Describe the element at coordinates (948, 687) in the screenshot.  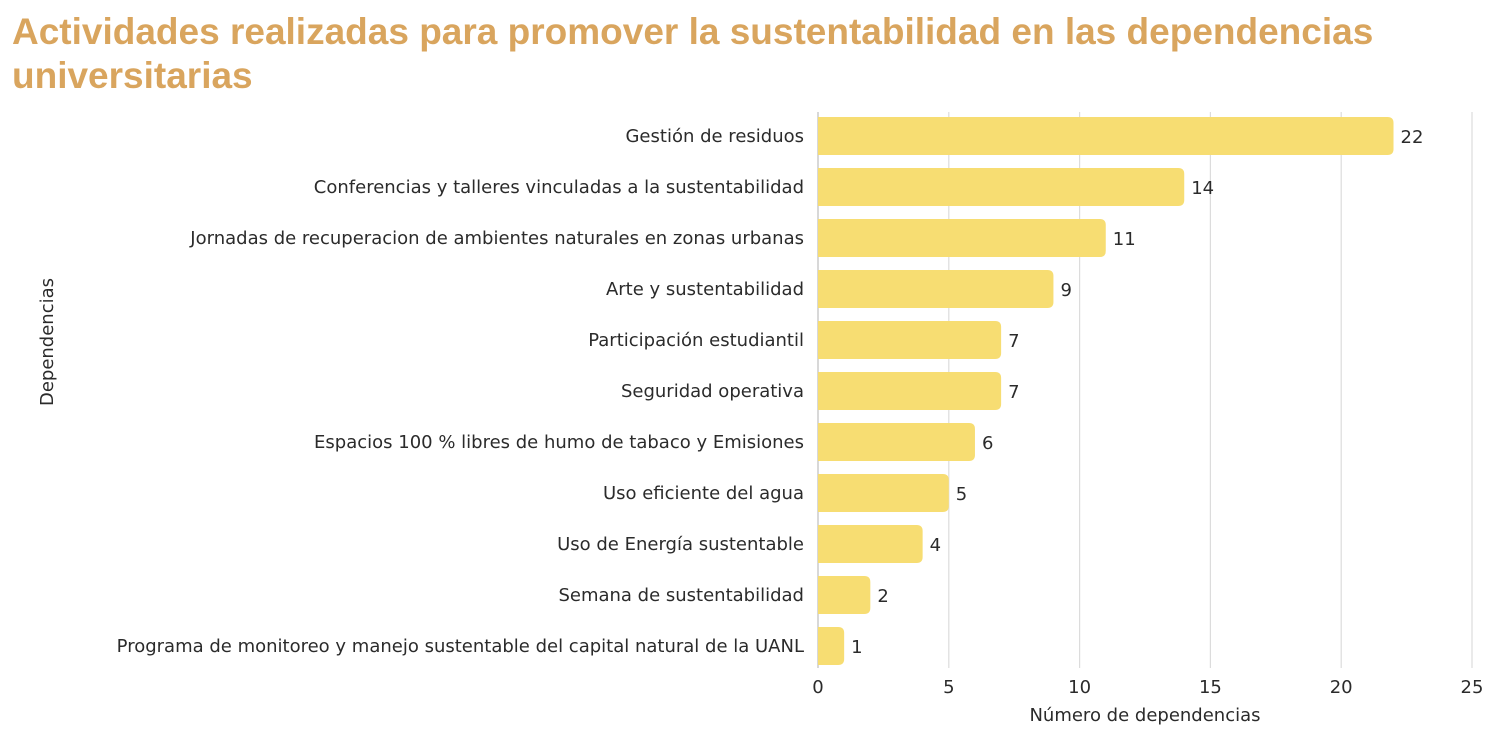
I see `x-tick-label: 5` at that location.